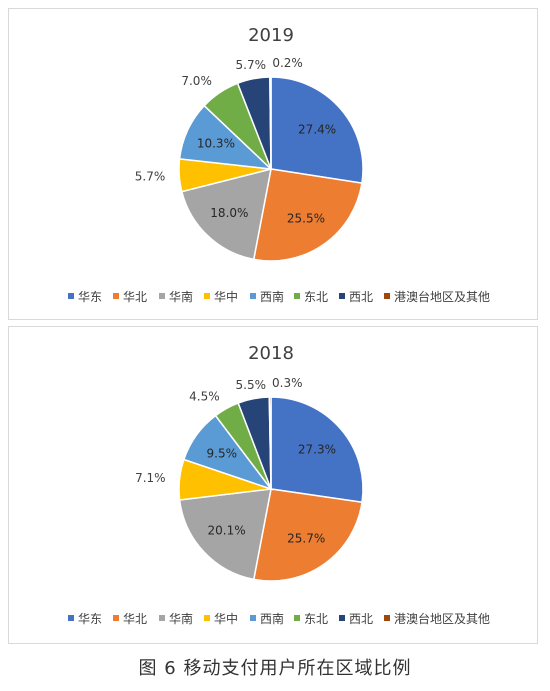 The width and height of the screenshot is (550, 691). Describe the element at coordinates (204, 396) in the screenshot. I see `data-label: 4.5%` at that location.